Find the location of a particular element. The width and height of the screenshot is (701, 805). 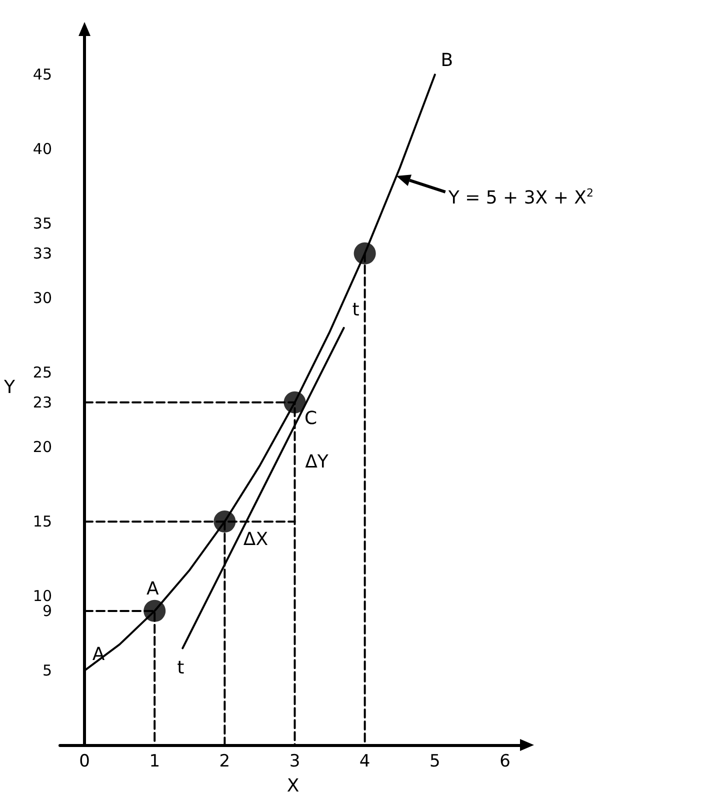

y-tick-label: 30 is located at coordinates (42, 298).